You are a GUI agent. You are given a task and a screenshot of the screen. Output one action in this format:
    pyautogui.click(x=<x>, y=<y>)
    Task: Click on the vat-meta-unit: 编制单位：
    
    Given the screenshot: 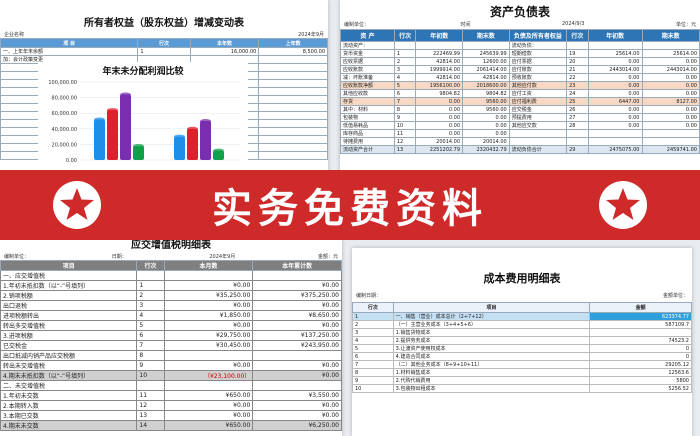 What is the action you would take?
    pyautogui.click(x=17, y=257)
    